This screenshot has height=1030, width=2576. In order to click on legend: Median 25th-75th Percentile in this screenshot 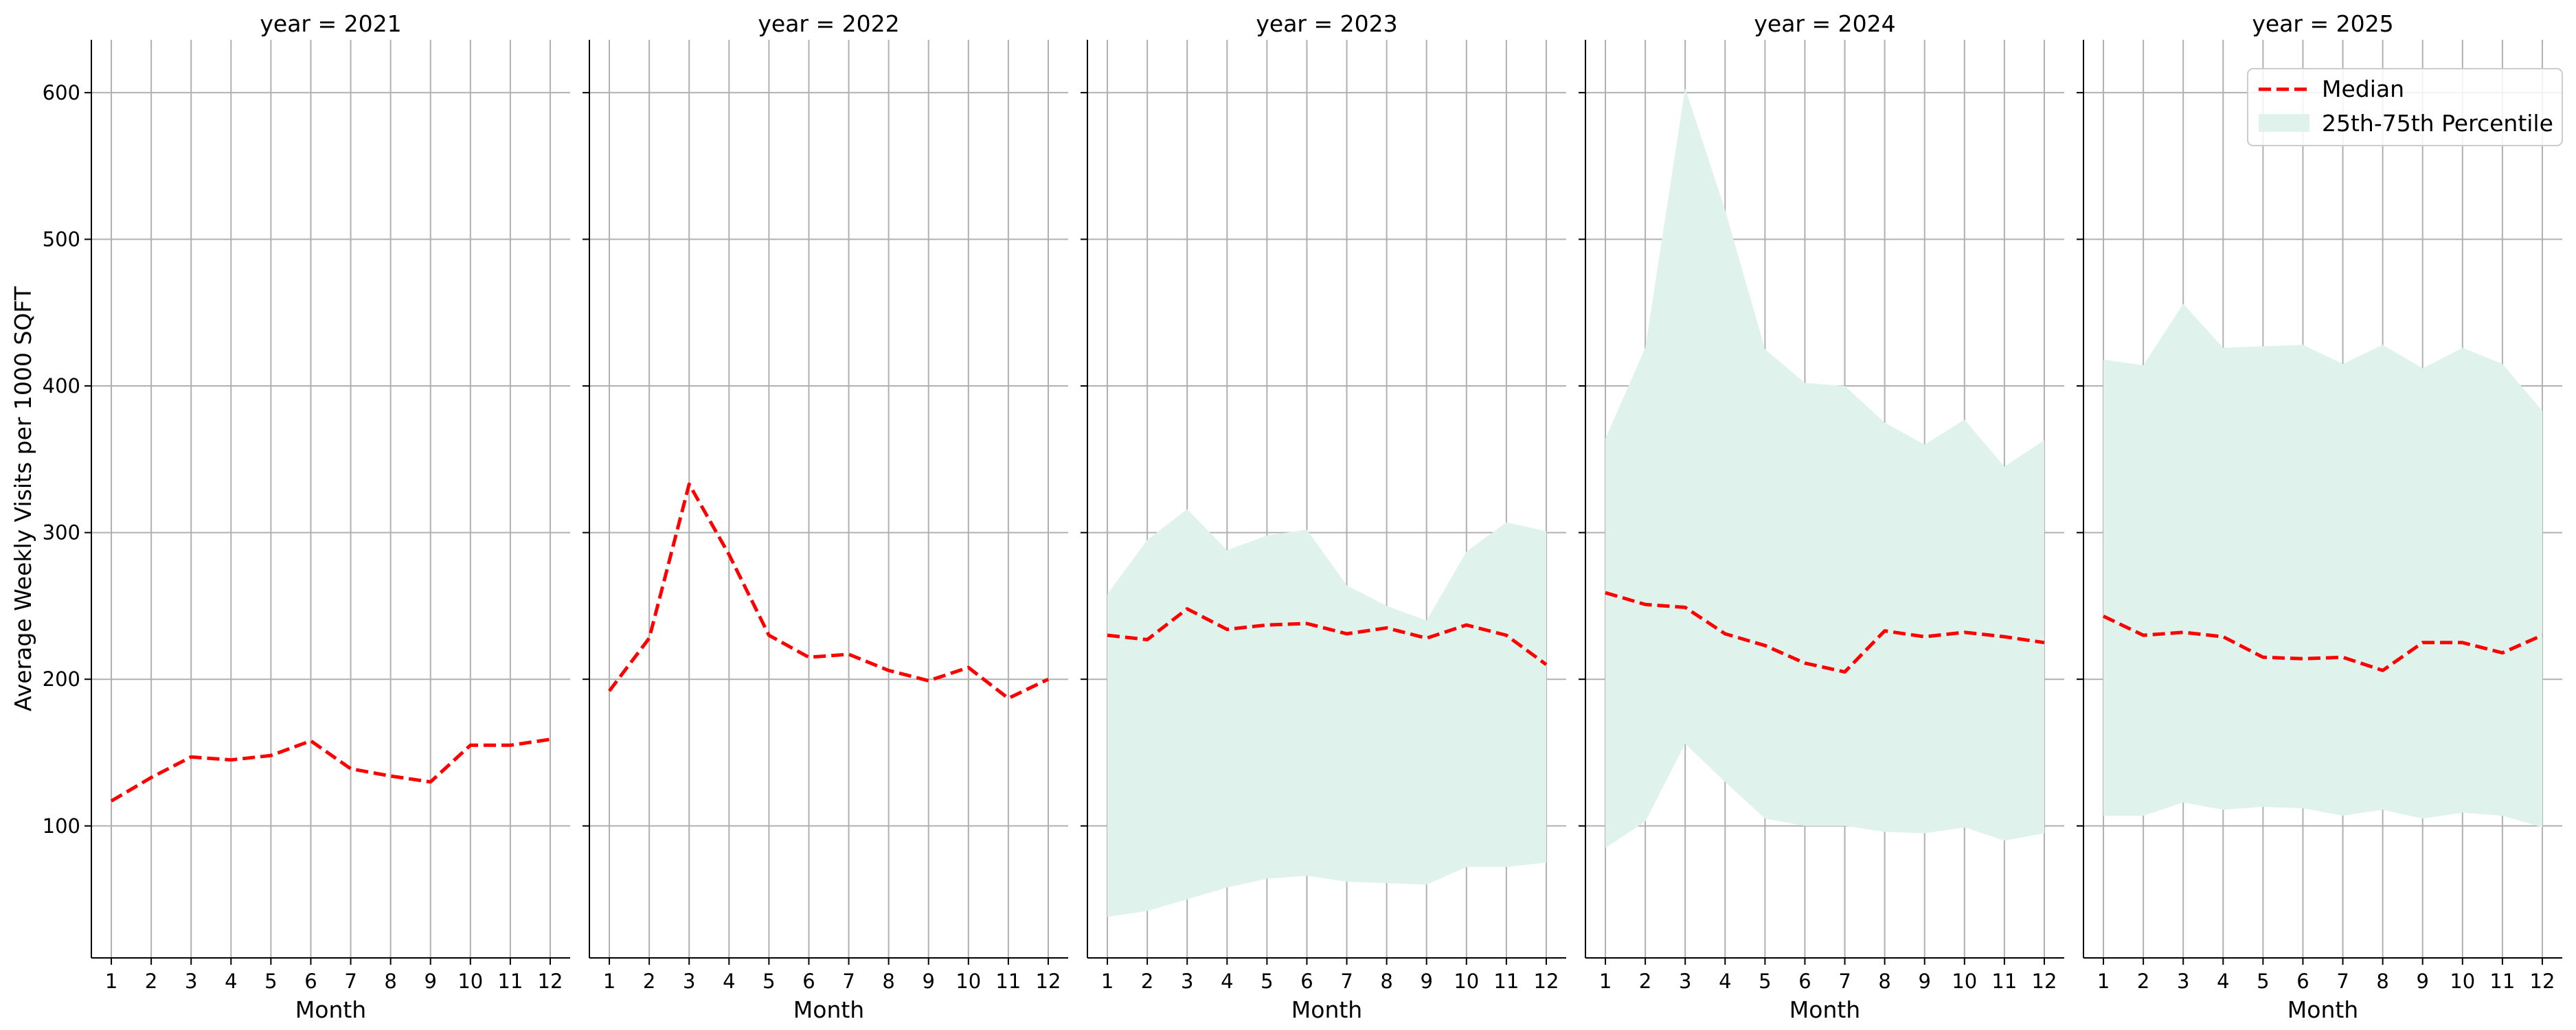, I will do `click(2405, 107)`.